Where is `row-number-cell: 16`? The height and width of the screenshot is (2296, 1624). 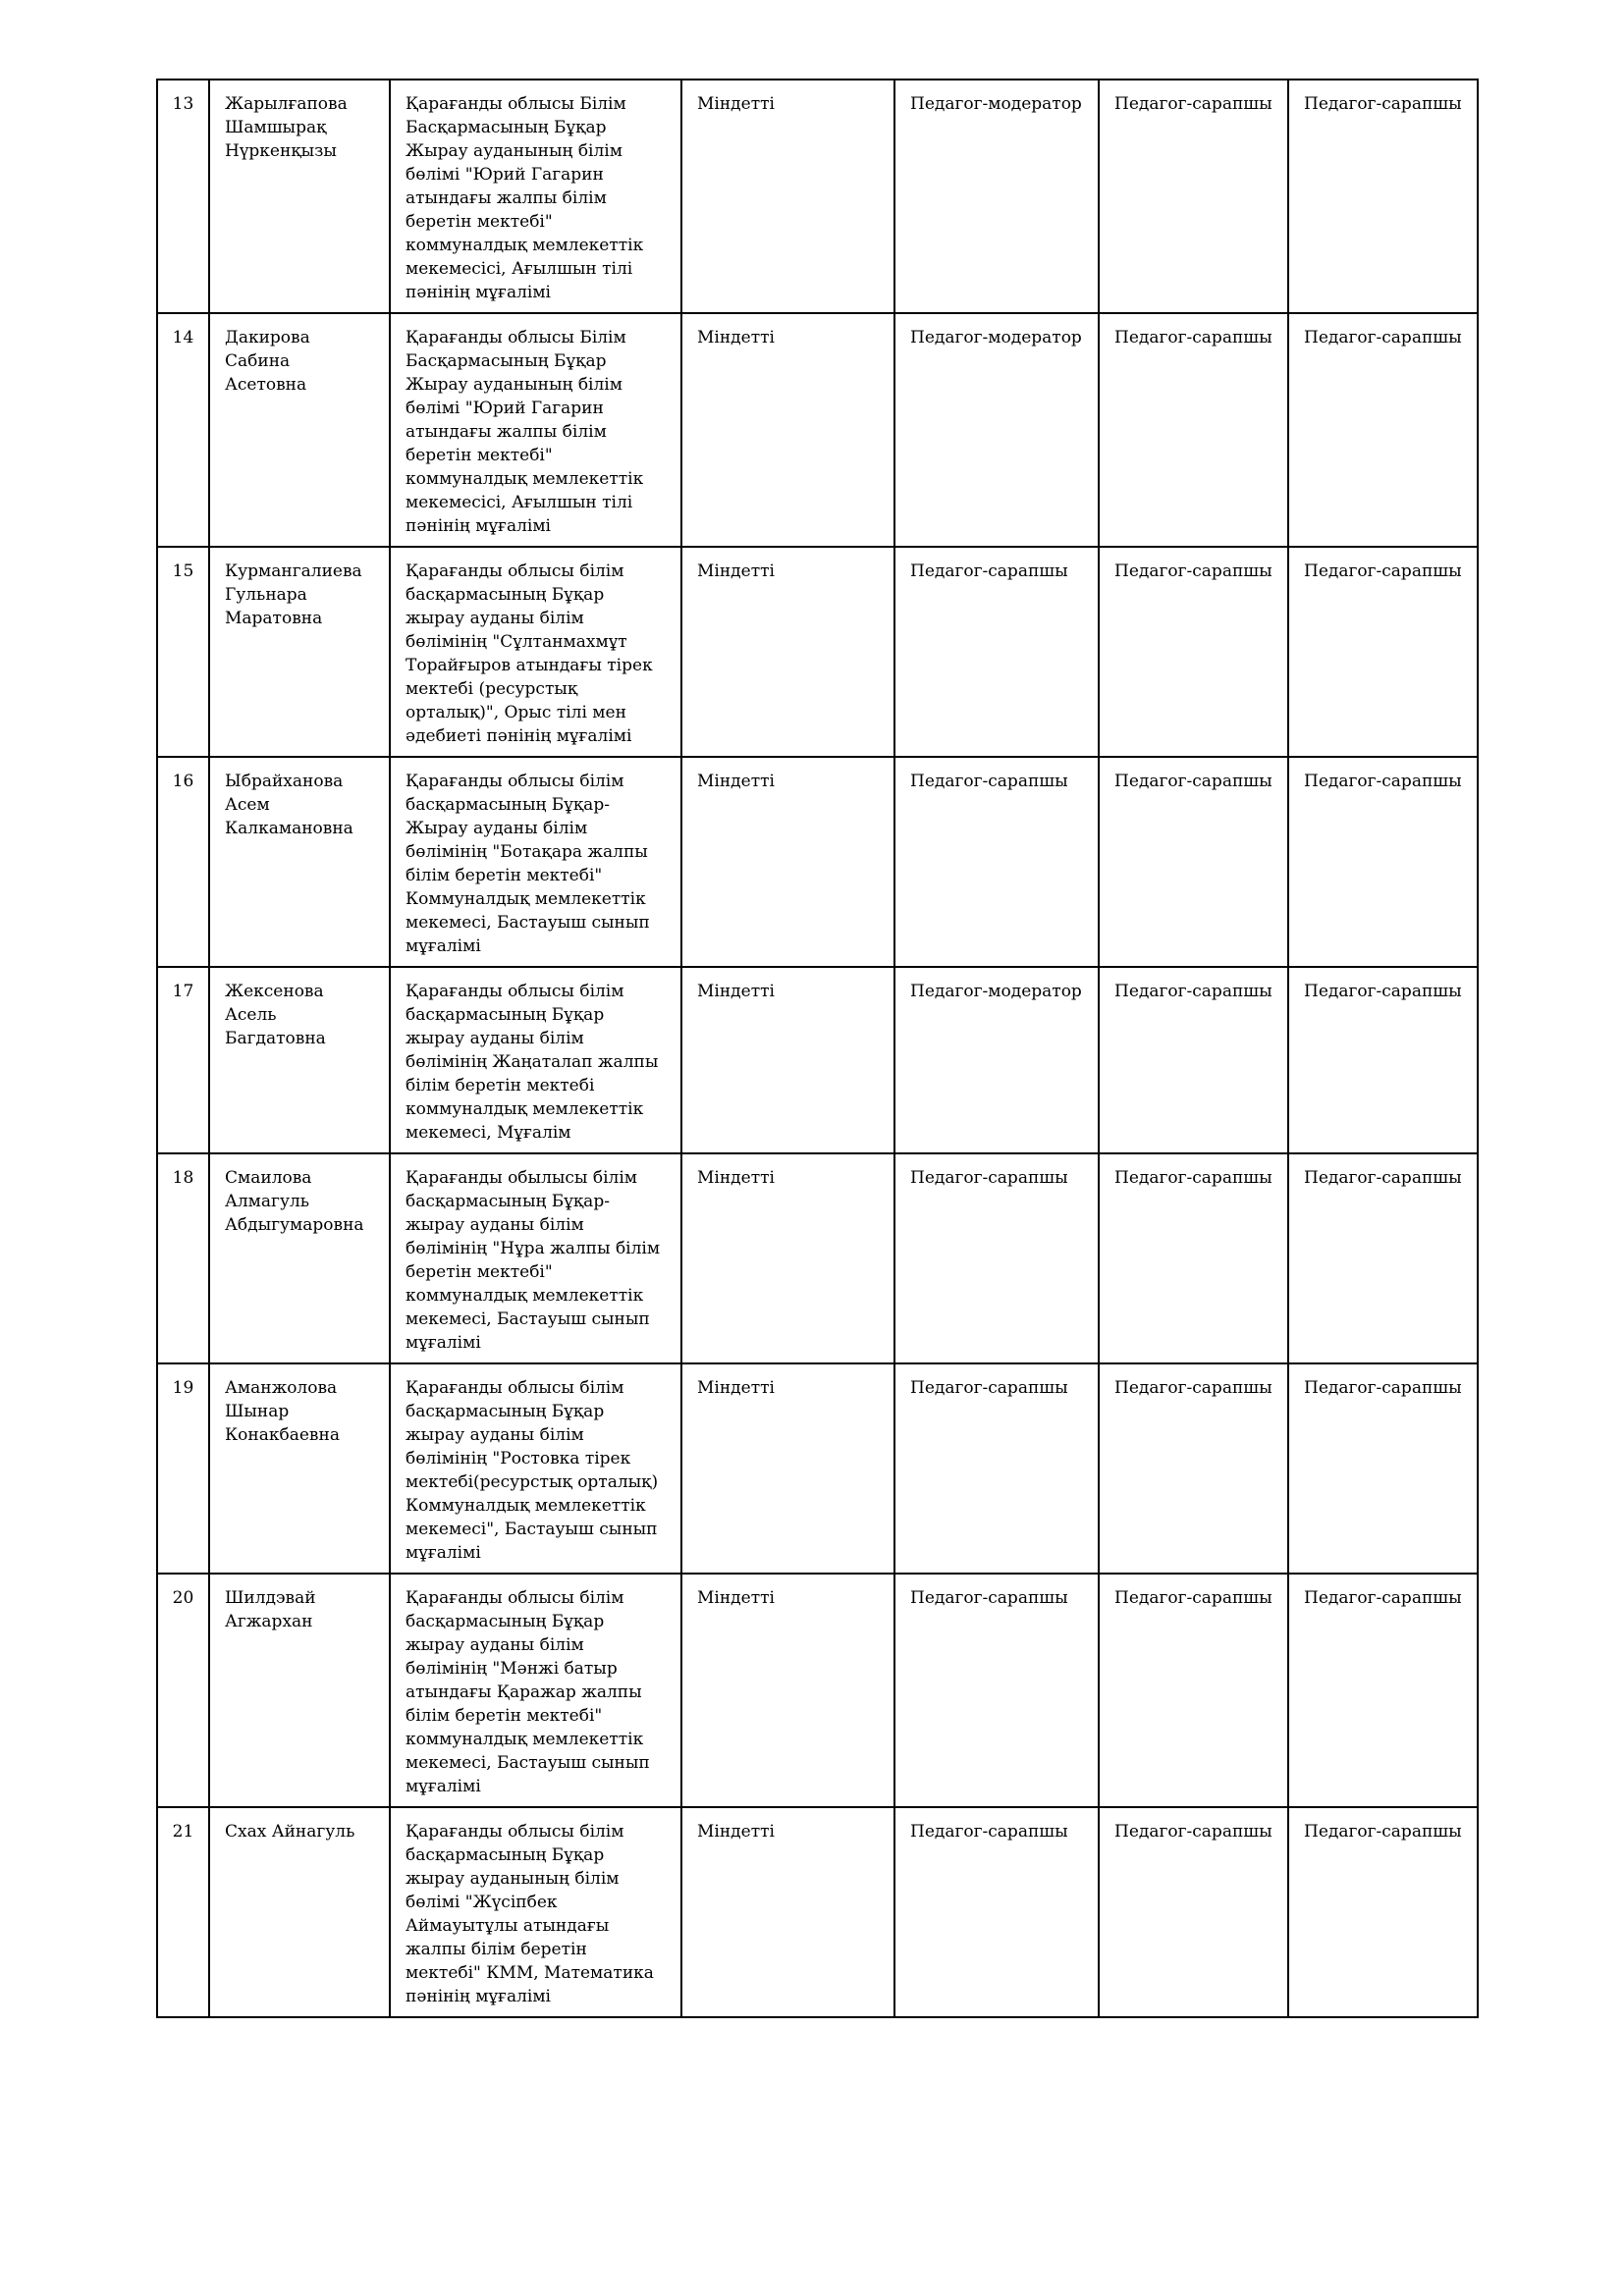 row-number-cell: 16 is located at coordinates (183, 862).